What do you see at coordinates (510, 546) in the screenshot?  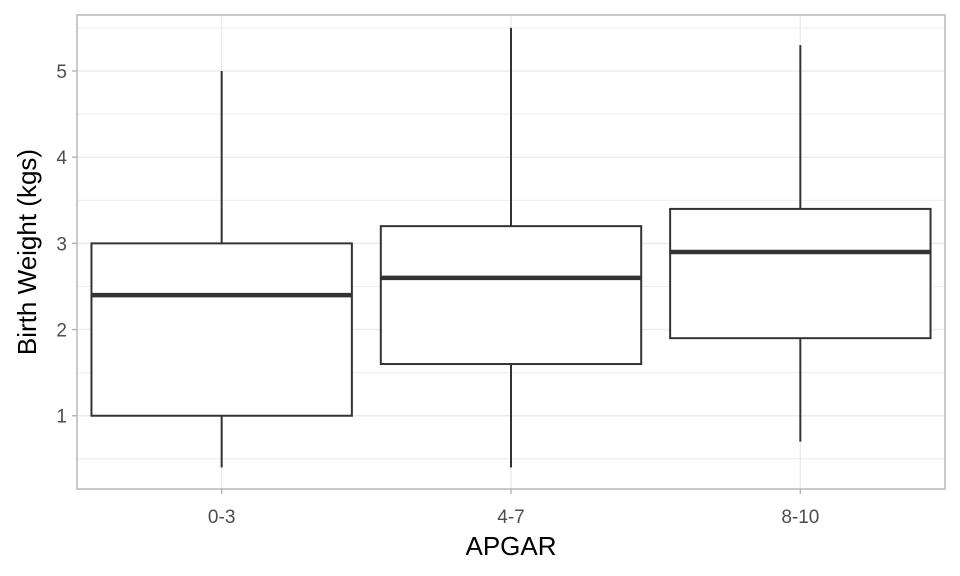 I see `x-axis-title: APGAR` at bounding box center [510, 546].